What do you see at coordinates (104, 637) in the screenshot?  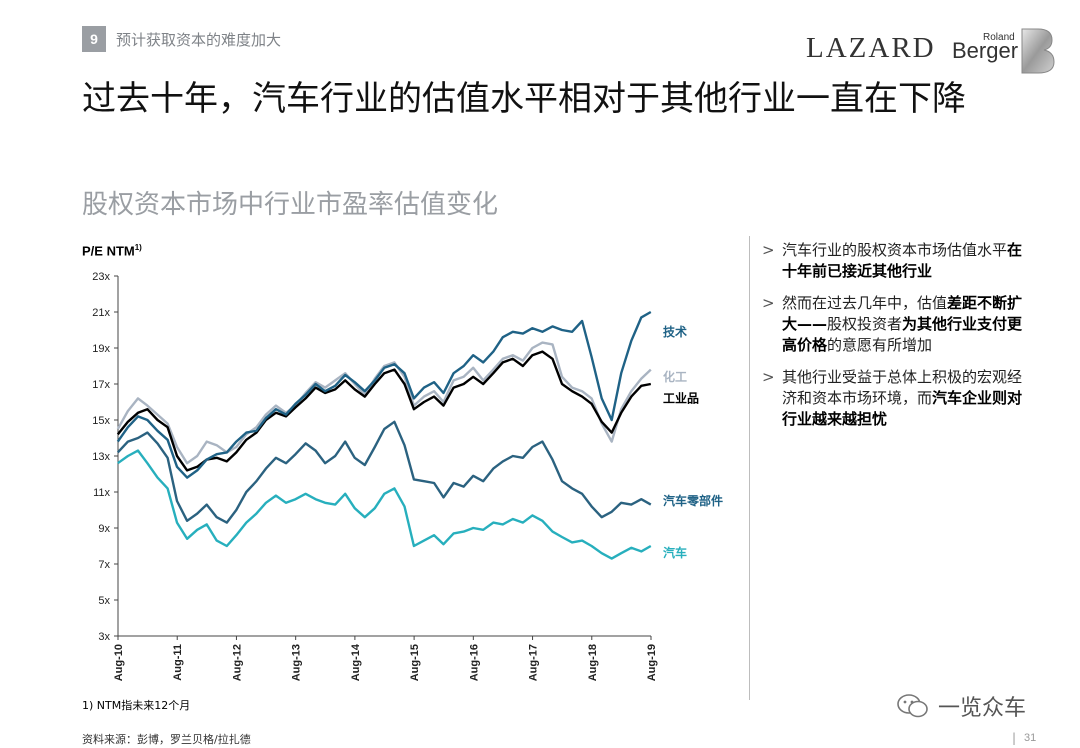 I see `y-tick-label: 3x` at bounding box center [104, 637].